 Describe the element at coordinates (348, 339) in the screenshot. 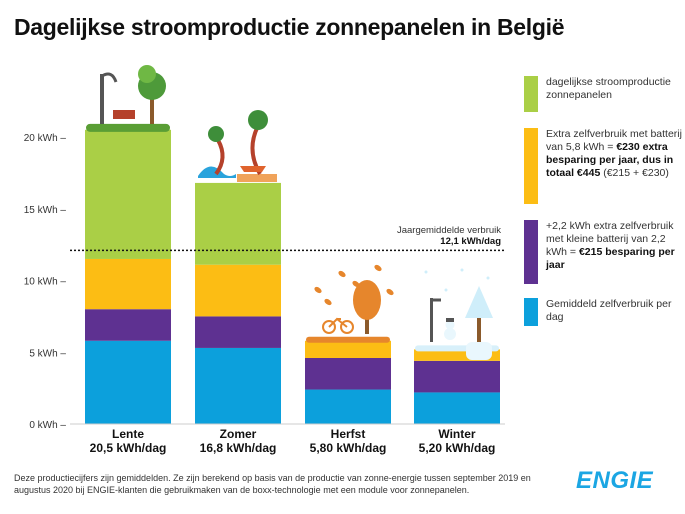

I see `herfst-ground` at that location.